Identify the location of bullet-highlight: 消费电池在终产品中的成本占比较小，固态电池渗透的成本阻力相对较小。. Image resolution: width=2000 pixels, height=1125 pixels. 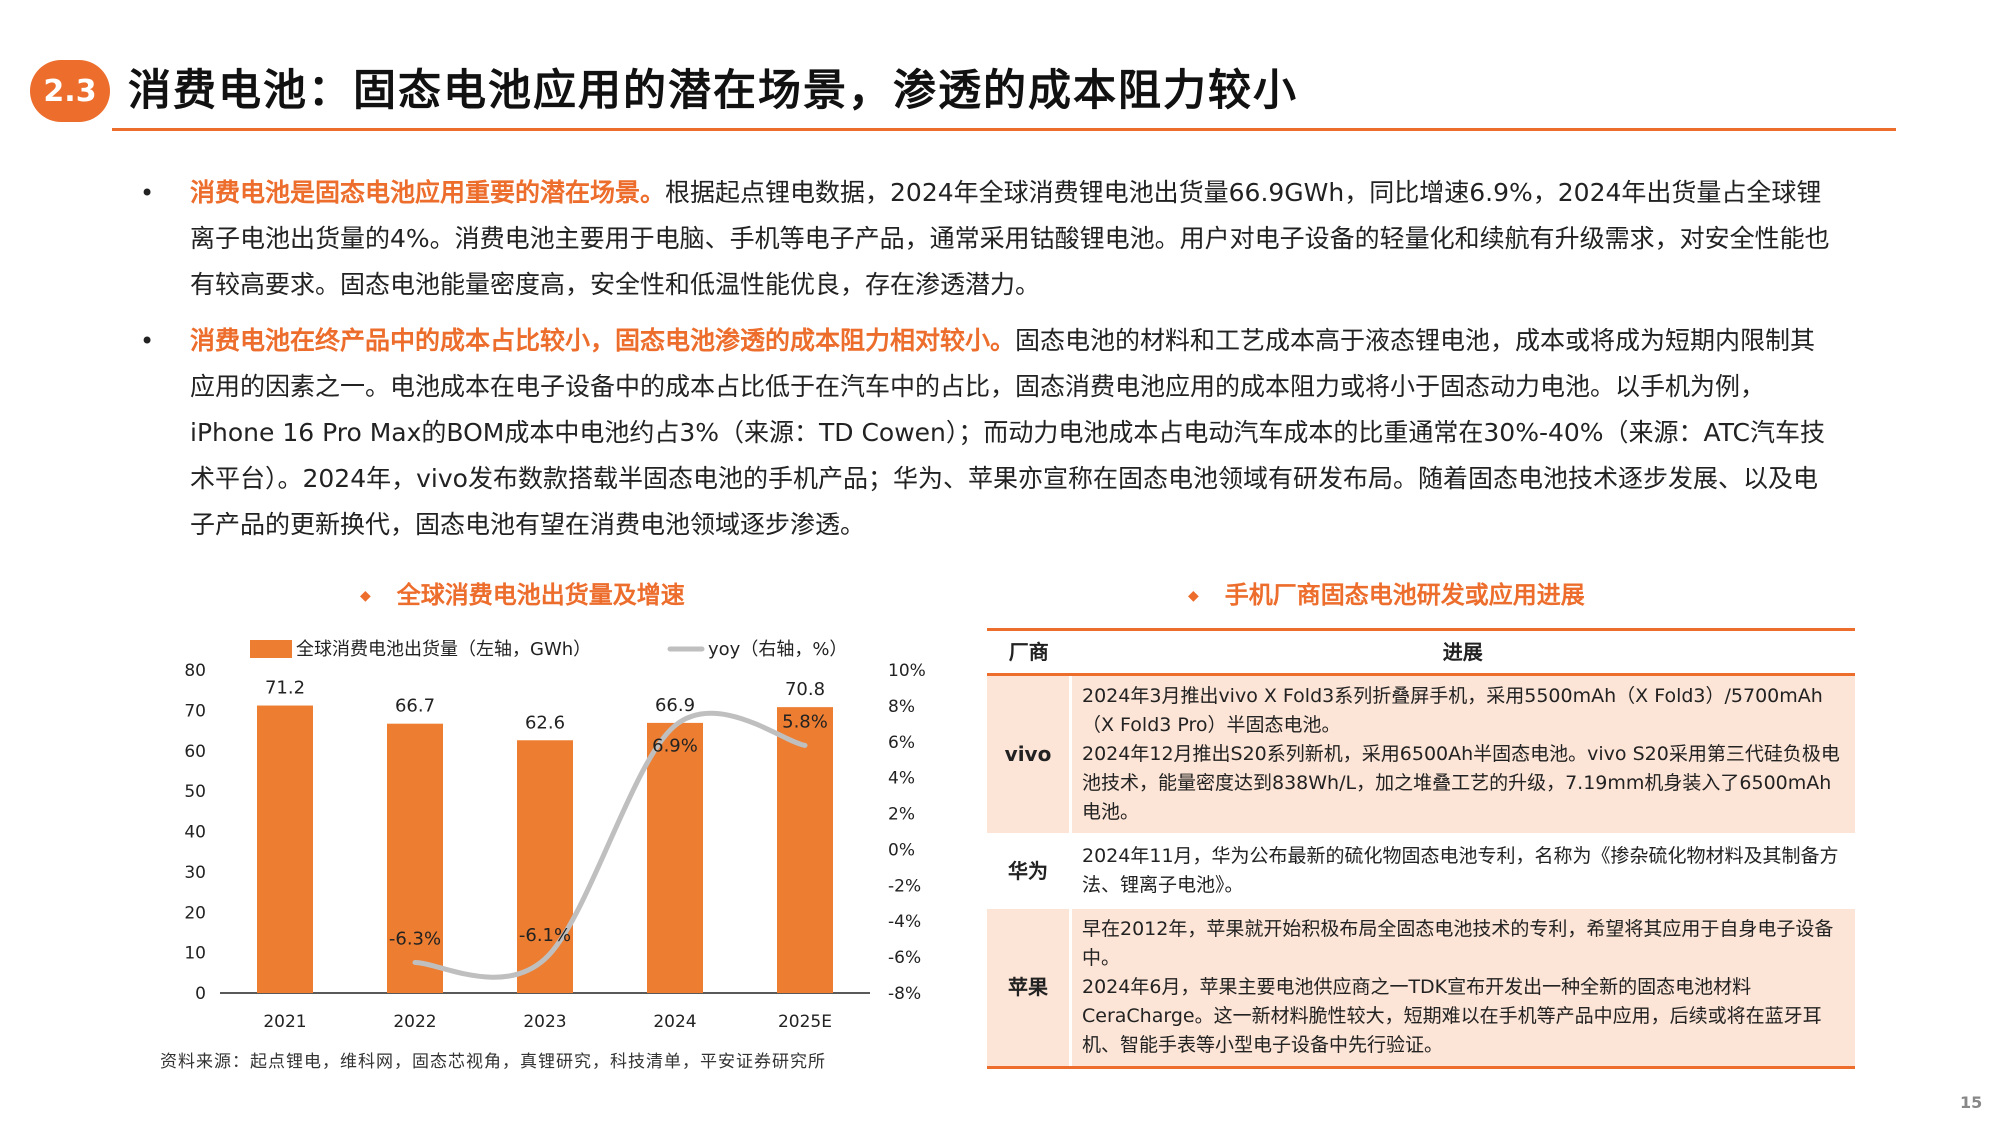
(603, 340).